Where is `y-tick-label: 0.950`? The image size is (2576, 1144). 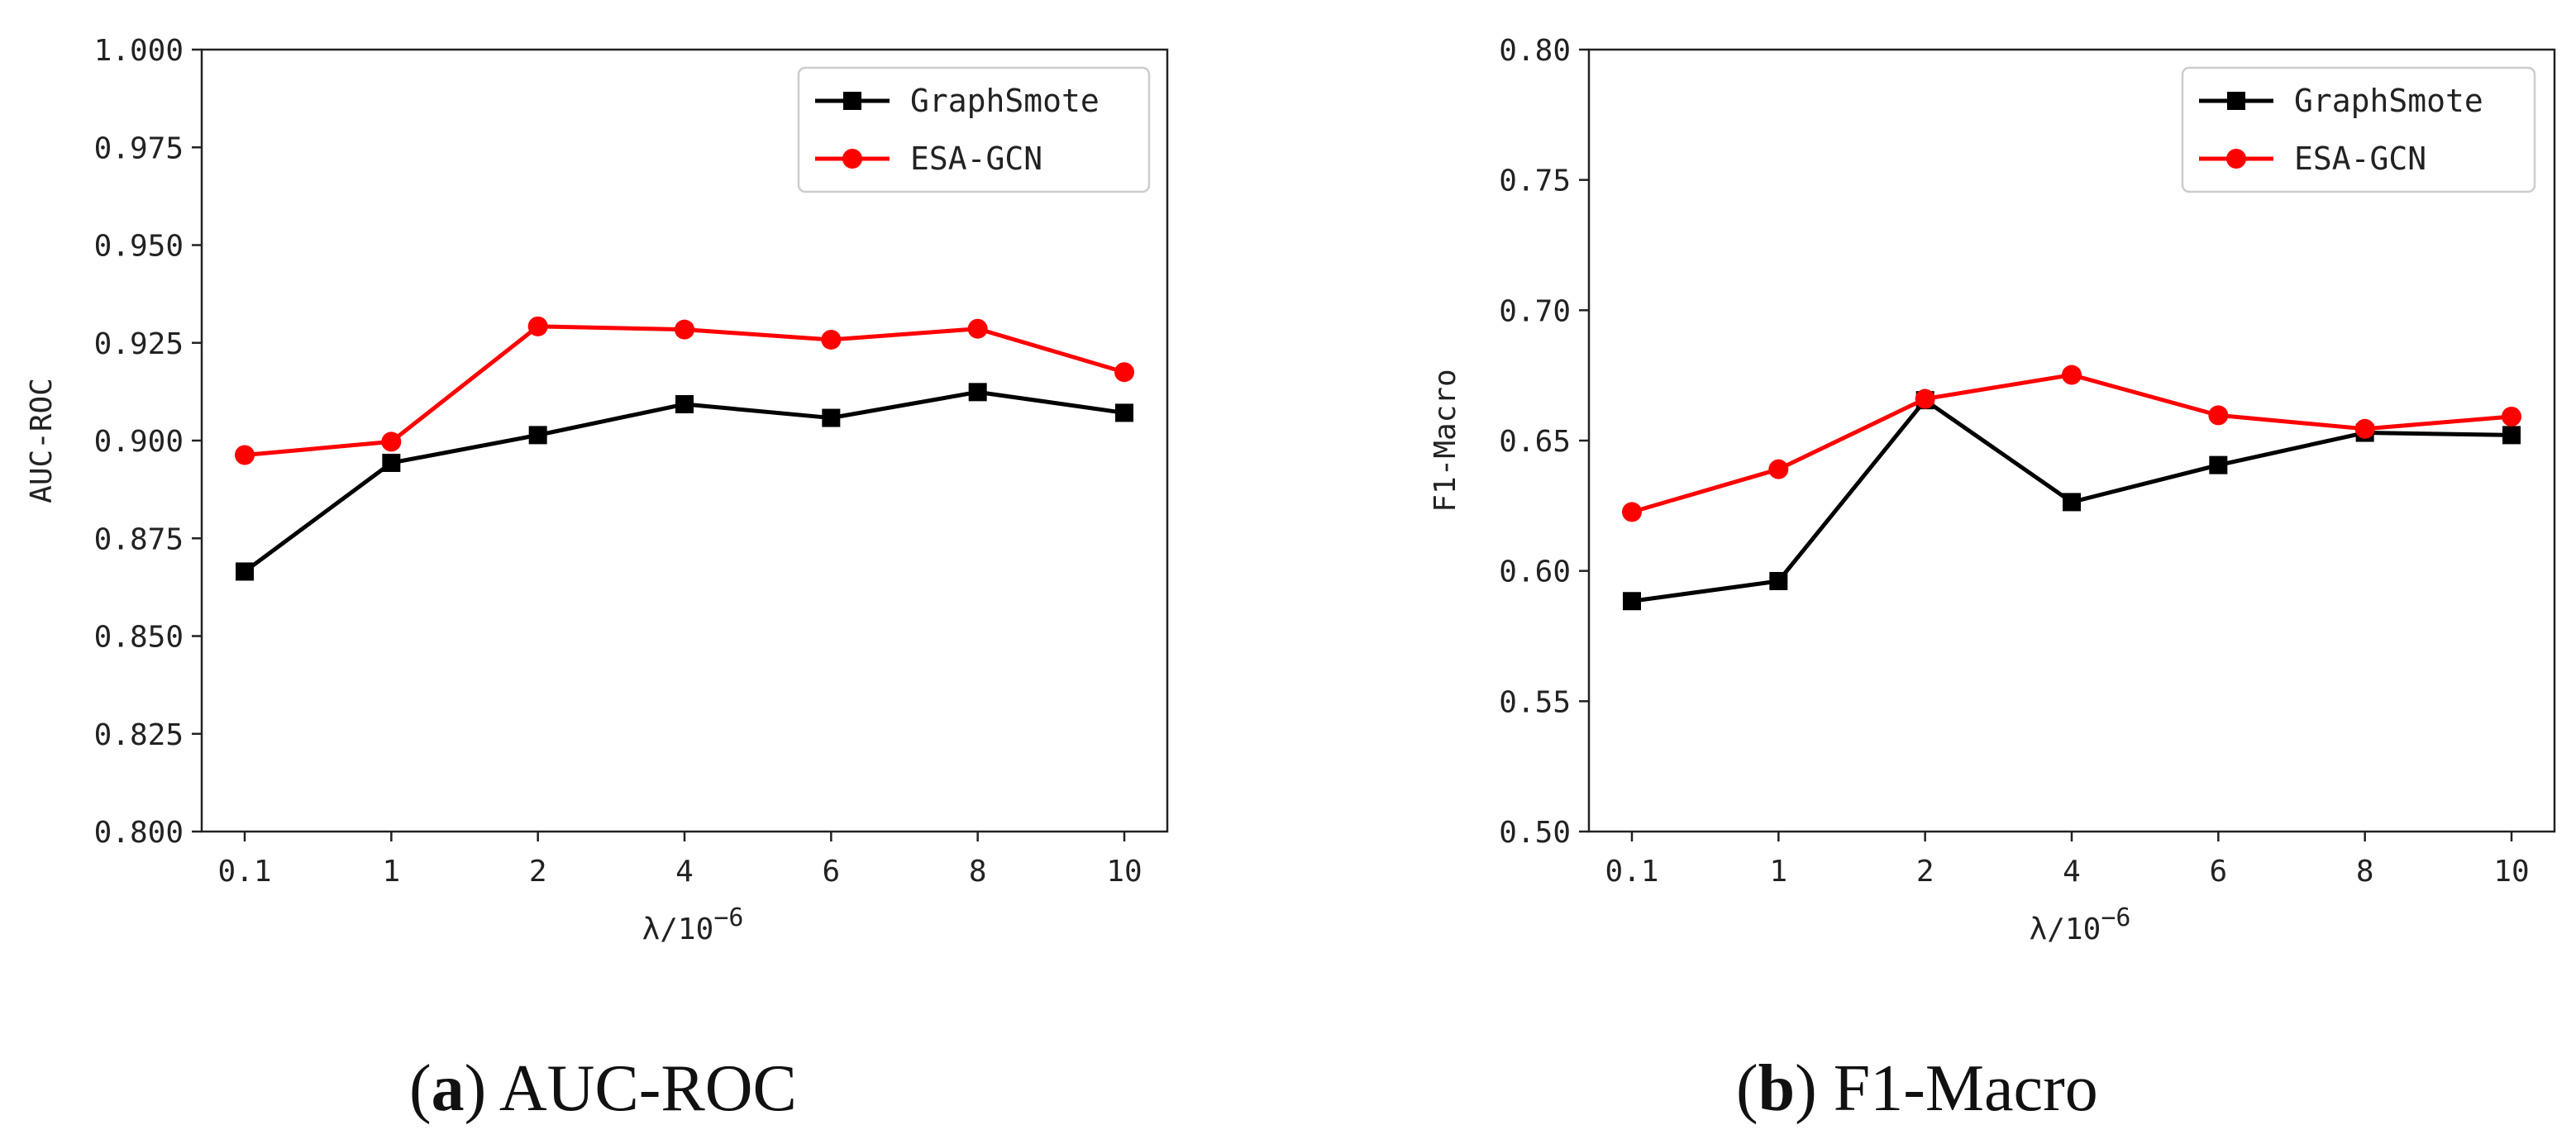
y-tick-label: 0.950 is located at coordinates (139, 247).